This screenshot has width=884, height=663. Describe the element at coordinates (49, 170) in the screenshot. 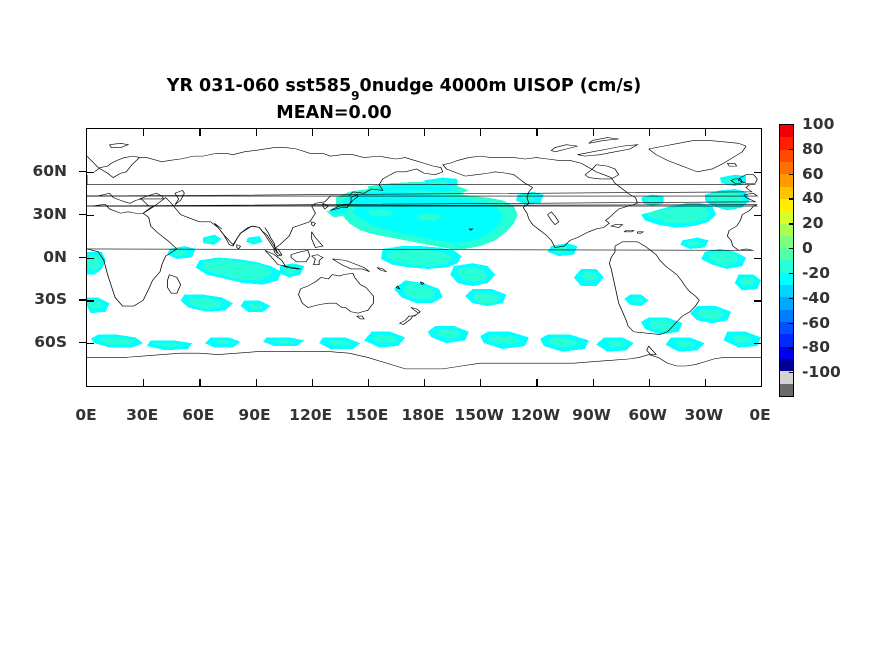

I see `y-tick-label: 60N` at that location.